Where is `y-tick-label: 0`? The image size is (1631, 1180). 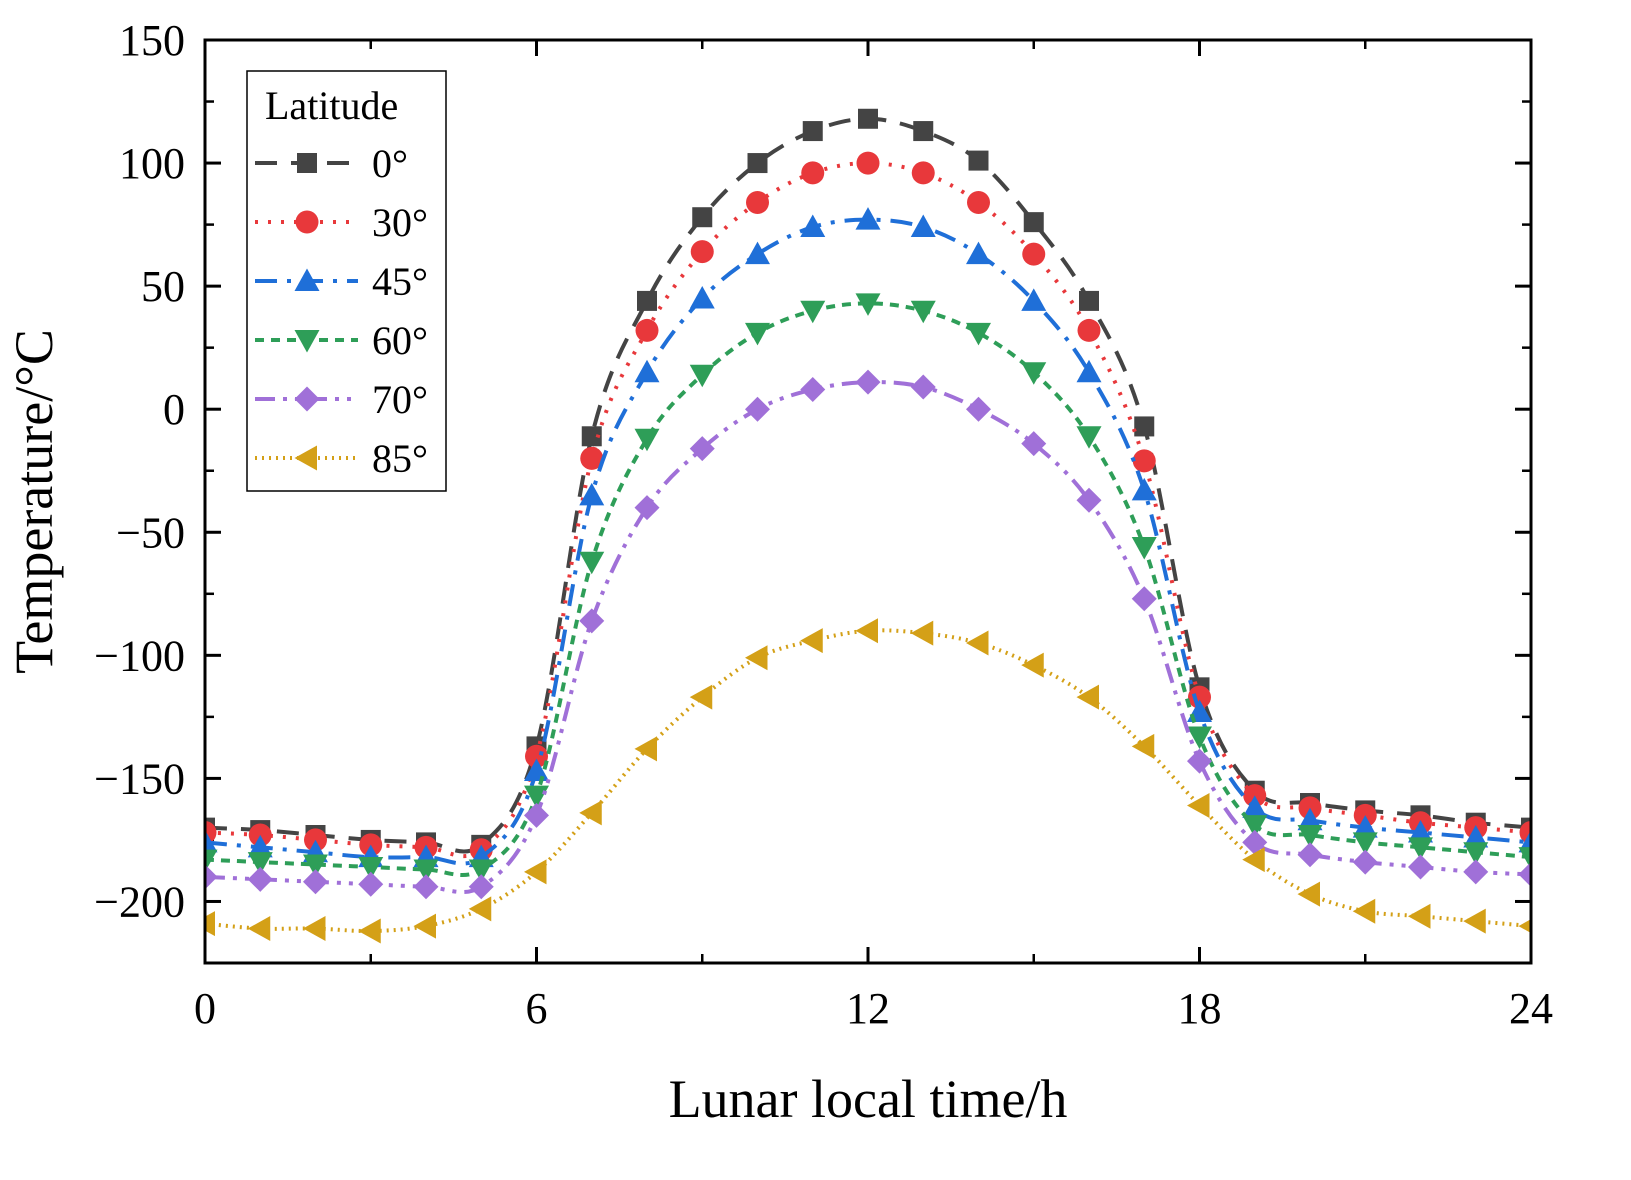
y-tick-label: 0 is located at coordinates (174, 409).